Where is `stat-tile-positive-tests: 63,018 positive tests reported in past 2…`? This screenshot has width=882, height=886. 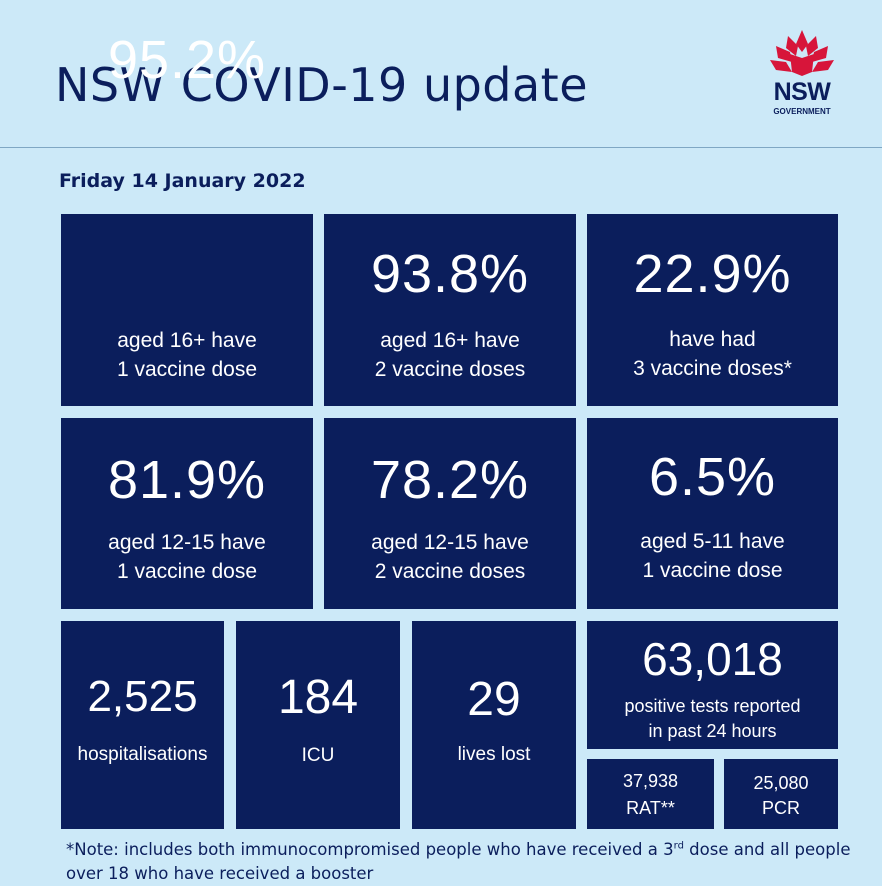
stat-tile-positive-tests: 63,018 positive tests reported in past 2… is located at coordinates (712, 685).